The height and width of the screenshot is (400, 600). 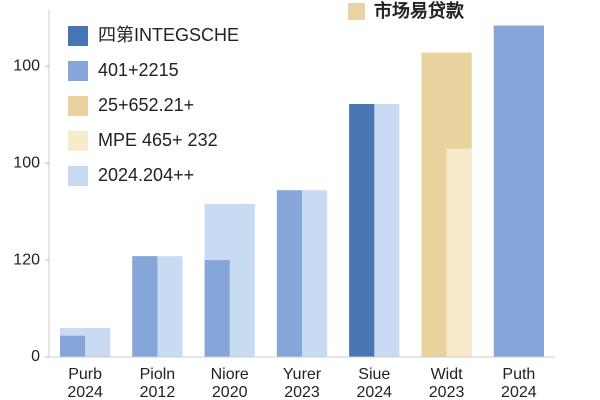 I want to click on legend-label: 四第INTEGSCHE, so click(x=168, y=35).